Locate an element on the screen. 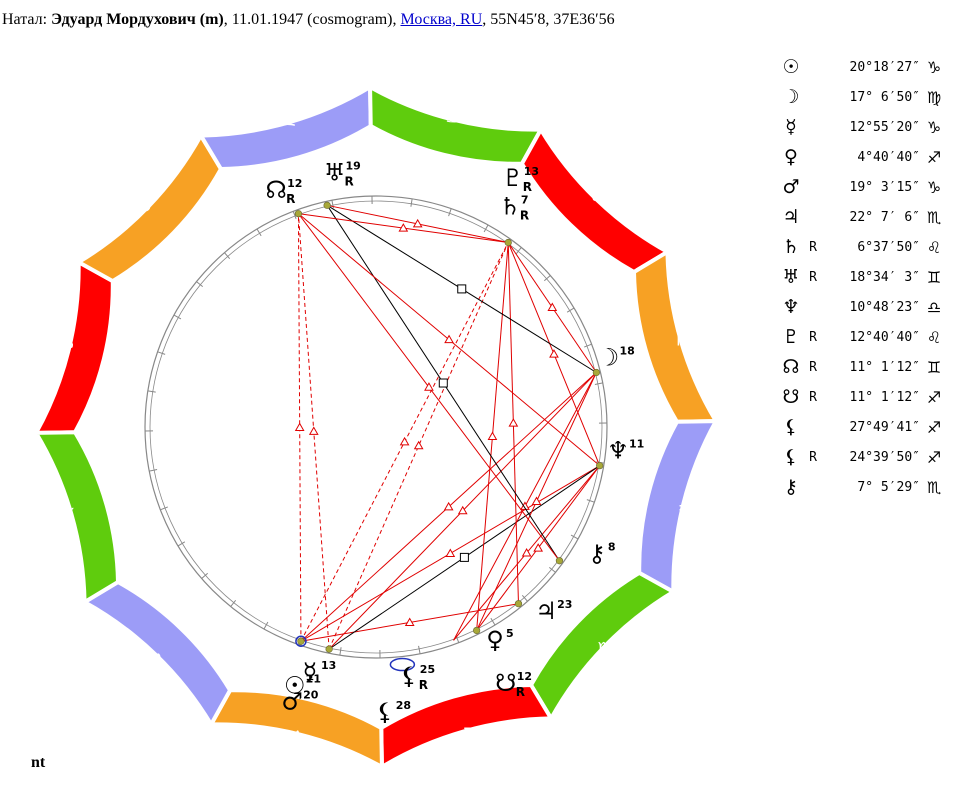 The width and height of the screenshot is (978, 792). saturn-chart-label: ♄ 7 R is located at coordinates (514, 207).